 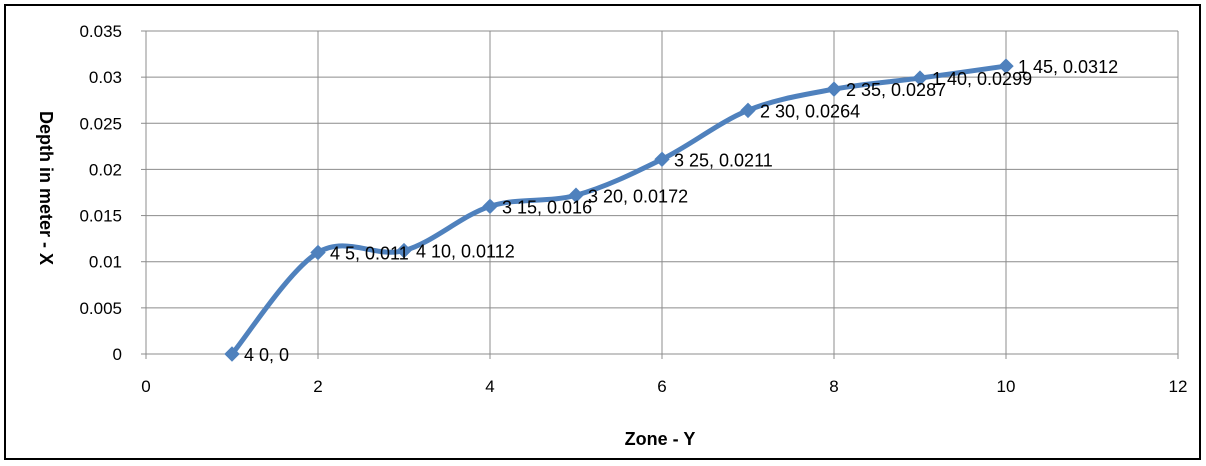 What do you see at coordinates (100, 123) in the screenshot?
I see `y-tick-label: 0.025` at bounding box center [100, 123].